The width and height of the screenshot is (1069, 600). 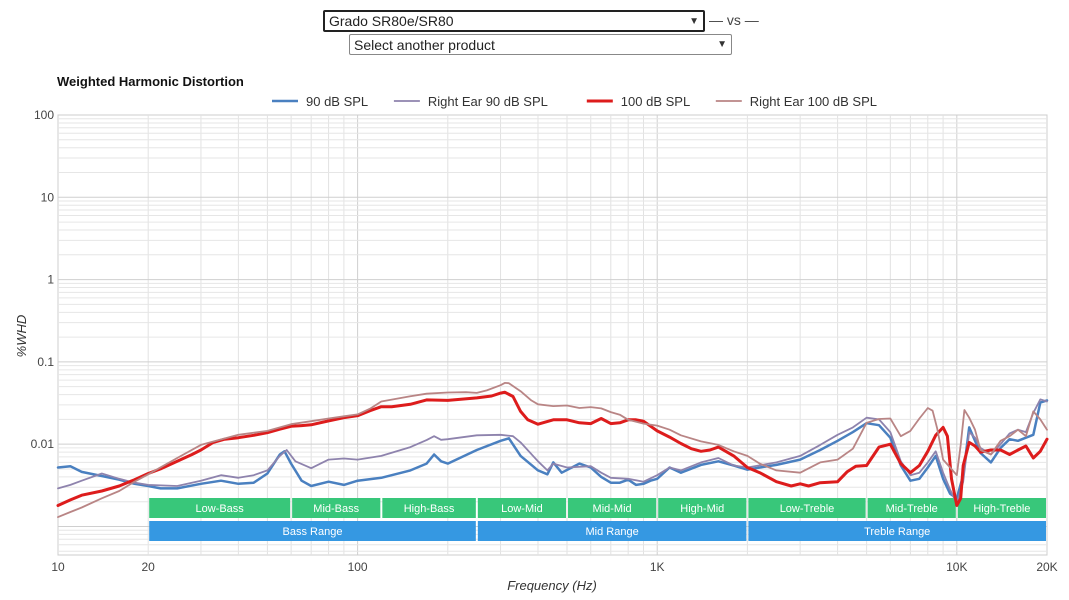 I want to click on primary-product-select: Grado SR80e/SR80 ▼, so click(x=514, y=21).